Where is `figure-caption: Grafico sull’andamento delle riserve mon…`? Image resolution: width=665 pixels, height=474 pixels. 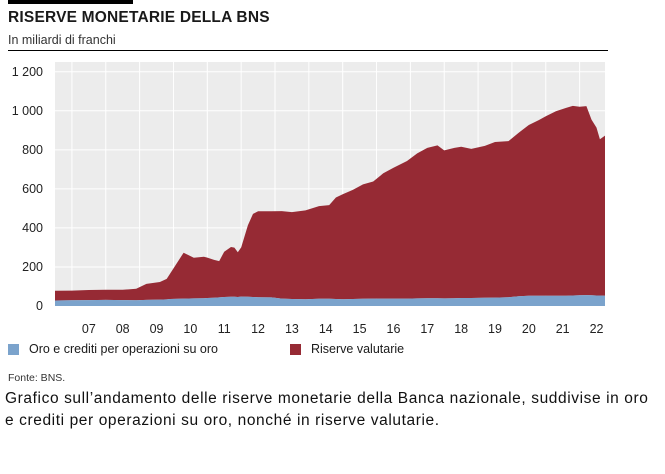
figure-caption: Grafico sull’andamento delle riserve mon… is located at coordinates (327, 409).